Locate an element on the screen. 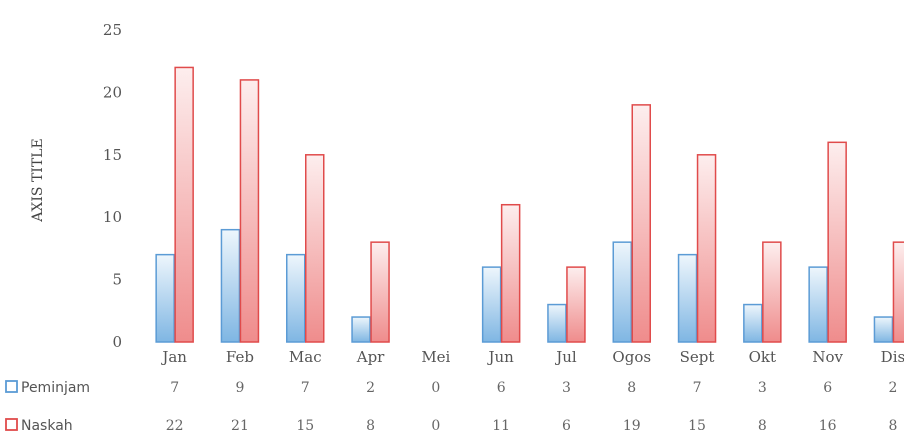 The height and width of the screenshot is (439, 904). table-value-naskah: 0 is located at coordinates (435, 426).